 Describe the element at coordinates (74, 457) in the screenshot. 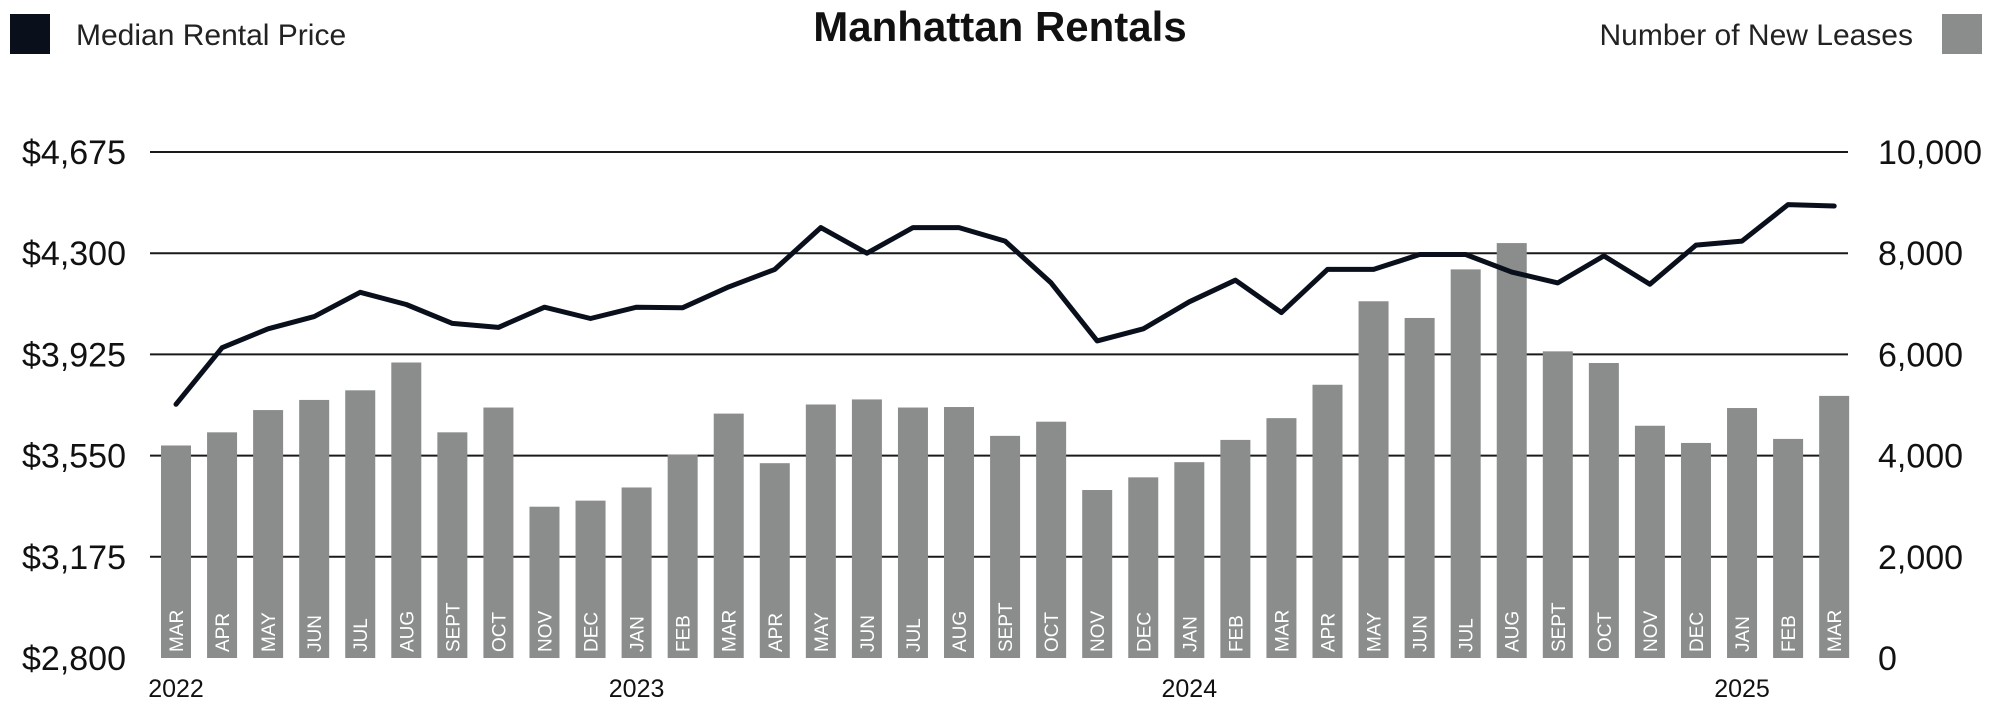

I see `left-axis-tick: $3,550` at that location.